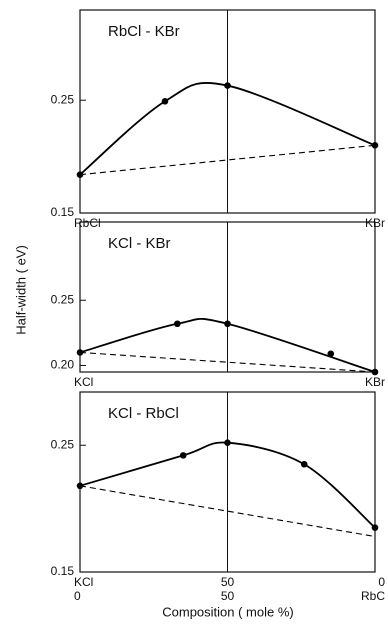  Describe the element at coordinates (228, 611) in the screenshot. I see `x-axis-label: Composition ( mole %)` at that location.